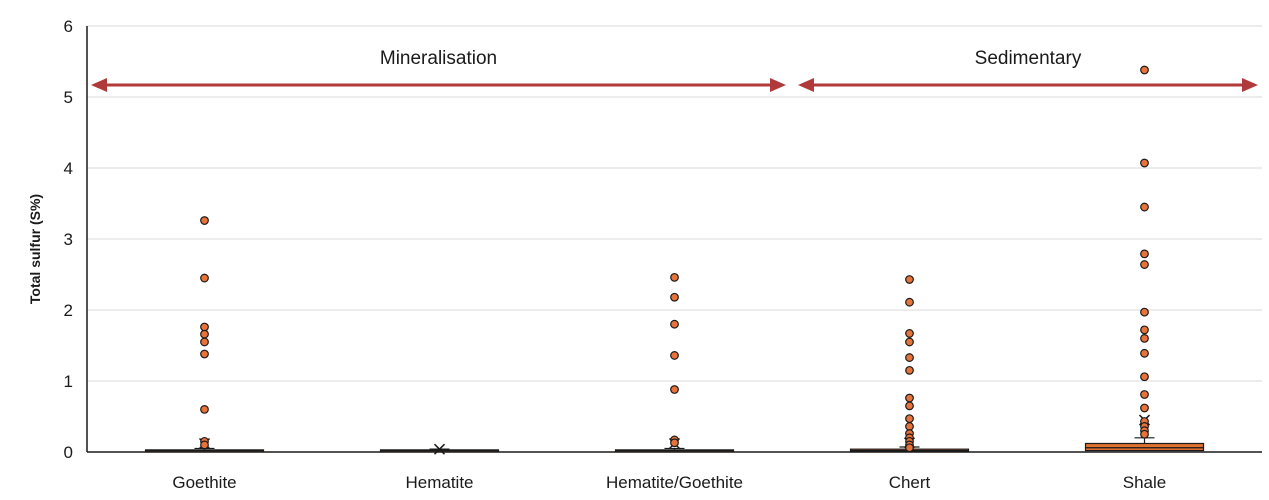 Image resolution: width=1269 pixels, height=500 pixels. I want to click on region-annotations: Mineralisation Sedimentary, so click(674, 70).